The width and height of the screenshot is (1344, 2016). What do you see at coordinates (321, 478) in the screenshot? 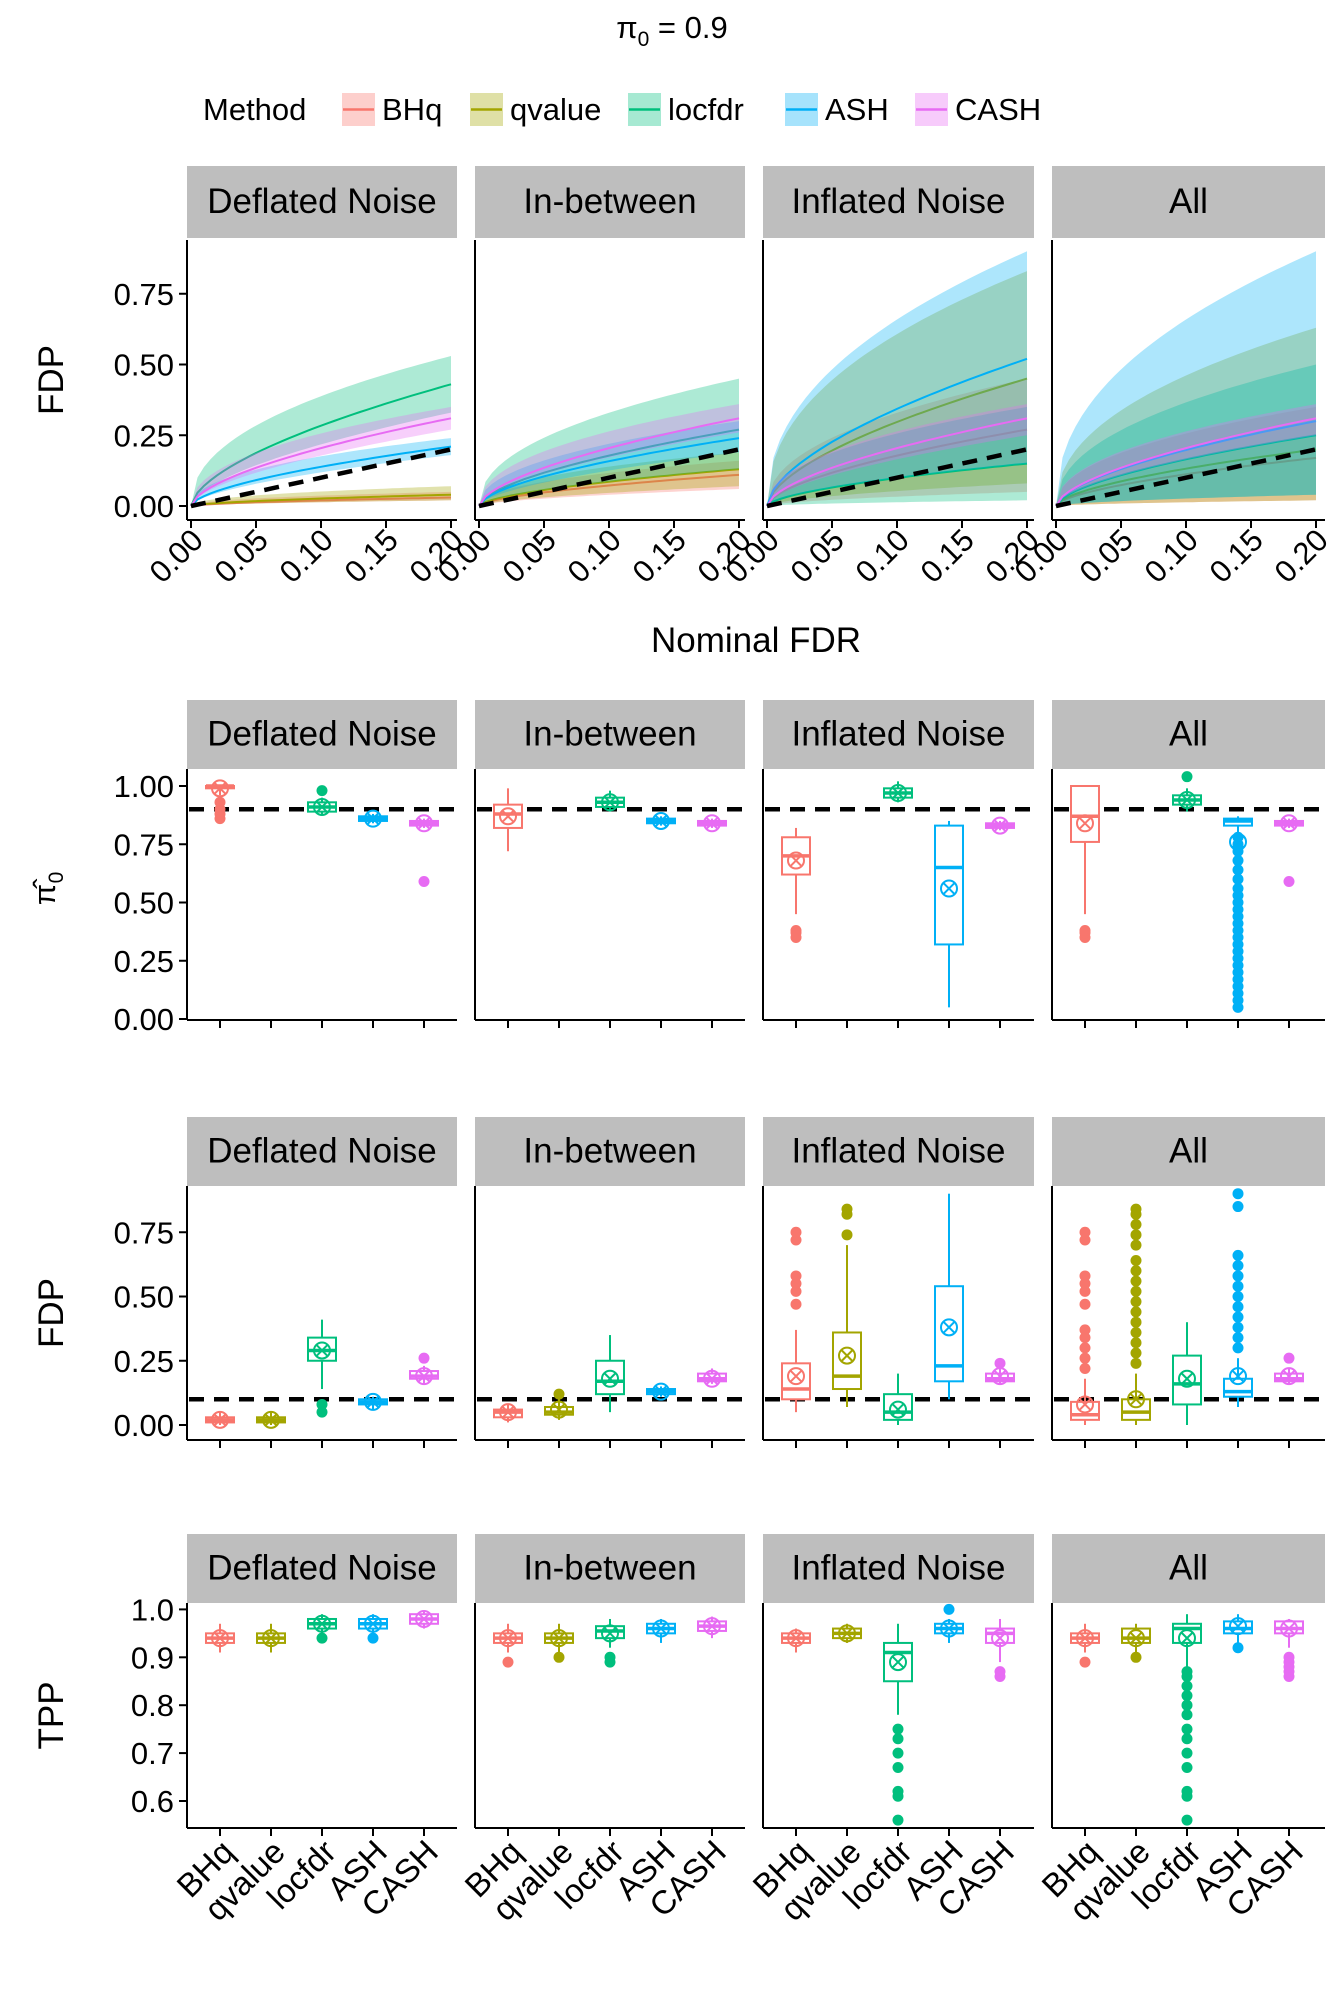
I see `reference-line` at bounding box center [321, 478].